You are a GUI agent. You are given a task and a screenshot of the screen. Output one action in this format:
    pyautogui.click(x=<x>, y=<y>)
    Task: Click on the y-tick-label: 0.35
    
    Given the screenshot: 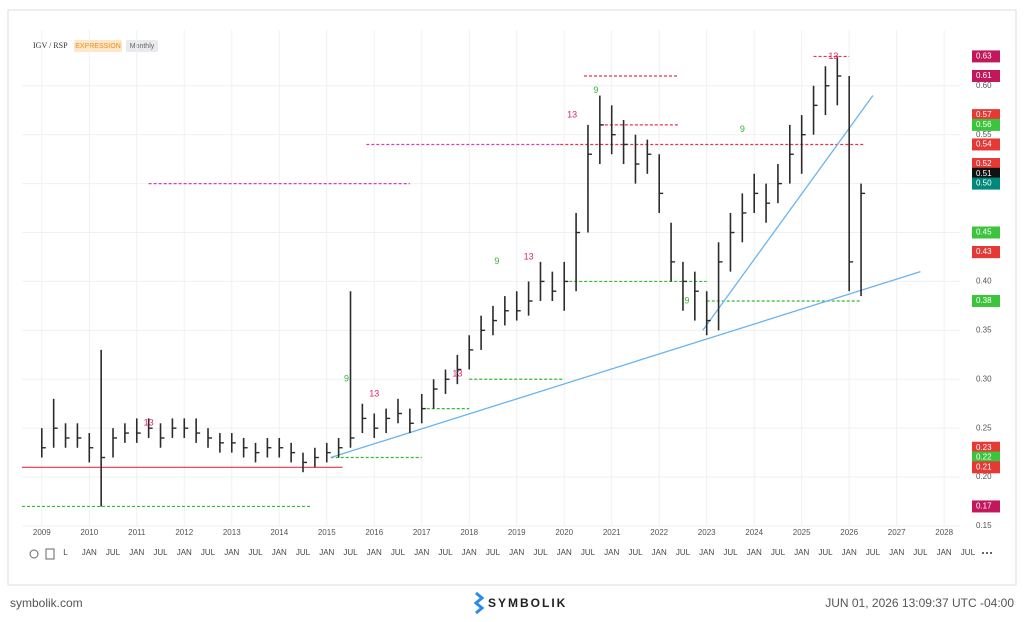 What is the action you would take?
    pyautogui.click(x=984, y=329)
    